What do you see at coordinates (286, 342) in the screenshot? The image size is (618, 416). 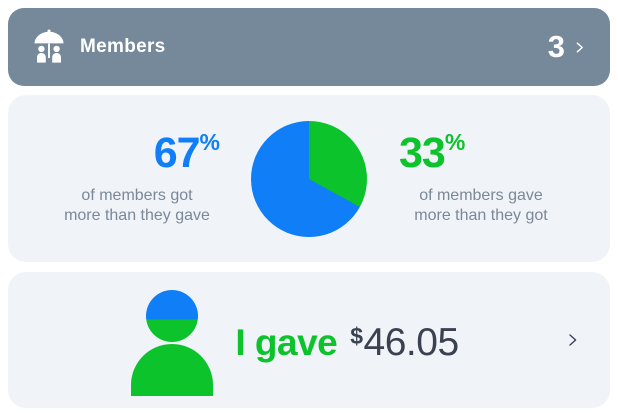 I see `i-gave-label: I gave` at bounding box center [286, 342].